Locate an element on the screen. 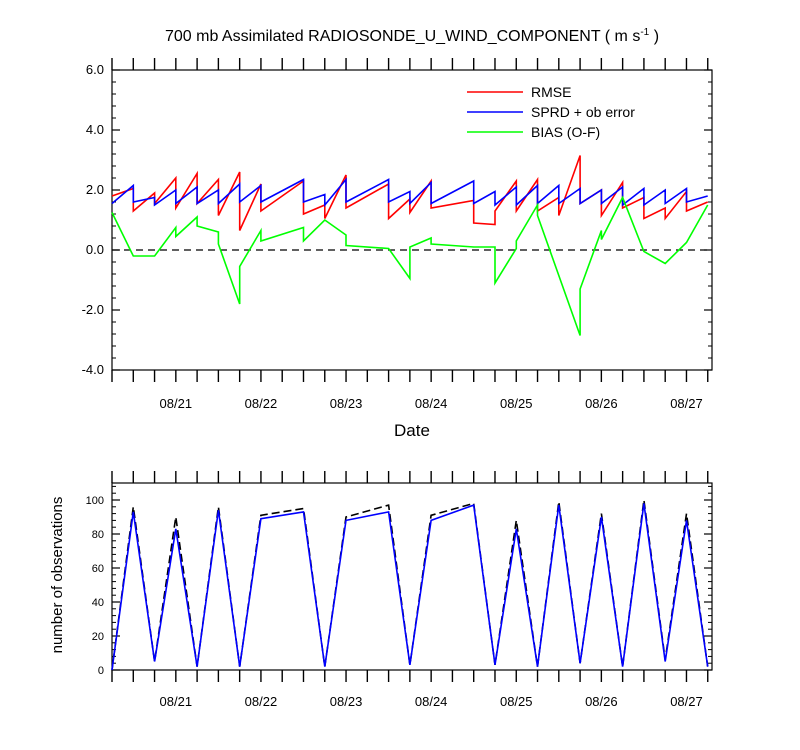 The image size is (800, 750). bottom-xtick-label: 08/23 is located at coordinates (346, 701).